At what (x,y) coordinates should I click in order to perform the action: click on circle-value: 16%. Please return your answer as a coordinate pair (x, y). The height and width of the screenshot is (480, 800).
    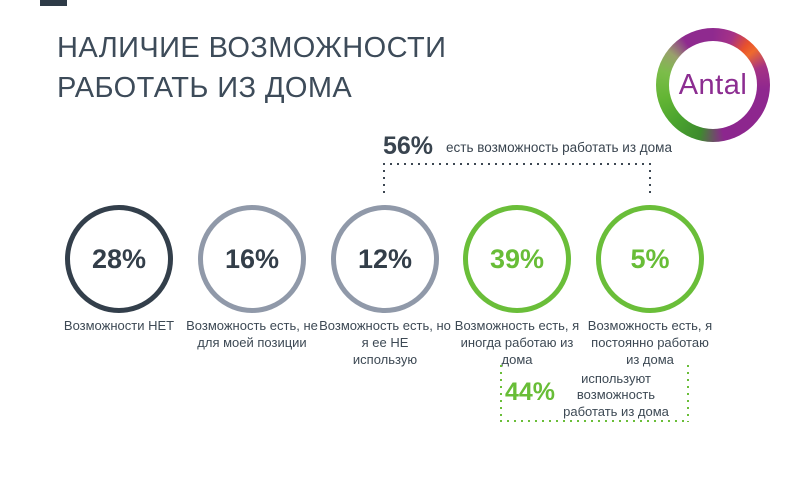
    Looking at the image, I should click on (252, 258).